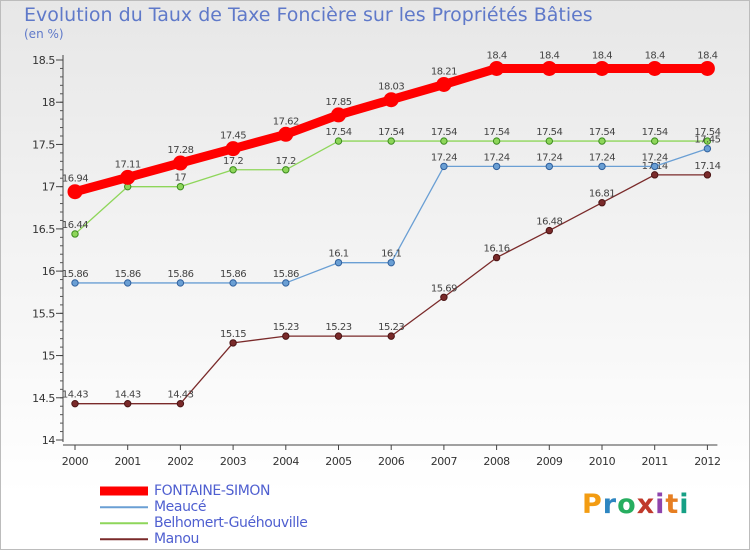 This screenshot has height=550, width=750. I want to click on legend-label: Belhomert-Guéhouville, so click(231, 523).